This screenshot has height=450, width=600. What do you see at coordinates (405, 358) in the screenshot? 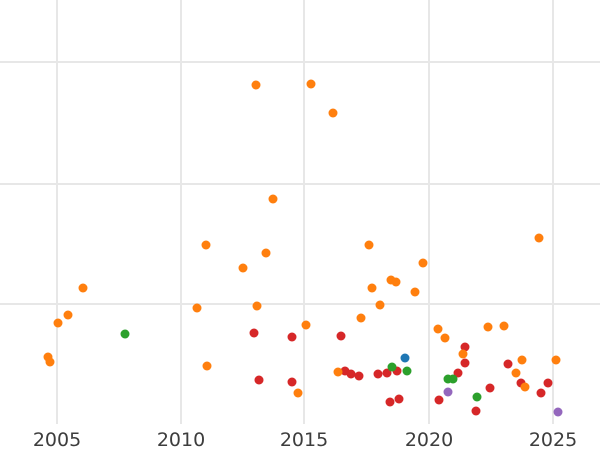
I see `scatter-point-blue-series` at bounding box center [405, 358].